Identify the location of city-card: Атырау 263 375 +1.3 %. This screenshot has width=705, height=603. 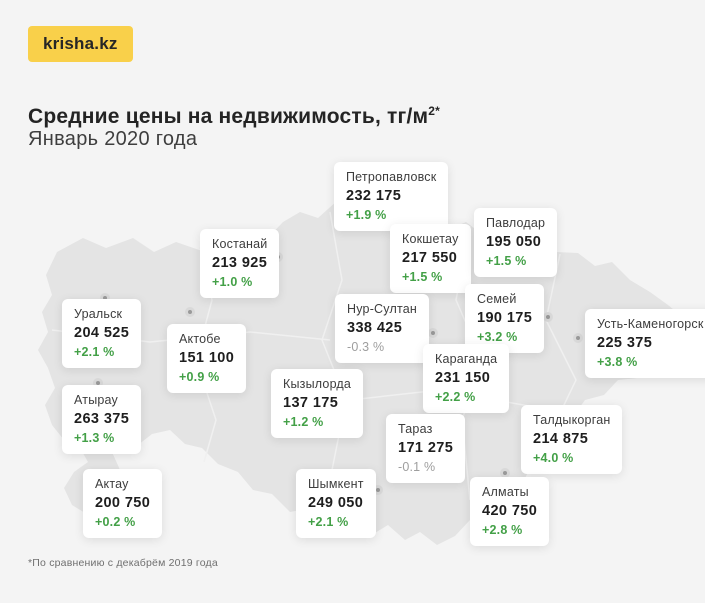
(102, 419).